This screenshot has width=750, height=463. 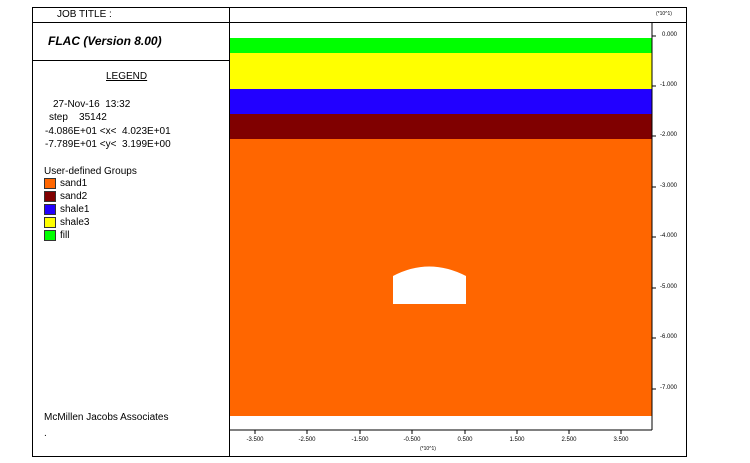 What do you see at coordinates (669, 388) in the screenshot?
I see `y-tick-label: -7.000` at bounding box center [669, 388].